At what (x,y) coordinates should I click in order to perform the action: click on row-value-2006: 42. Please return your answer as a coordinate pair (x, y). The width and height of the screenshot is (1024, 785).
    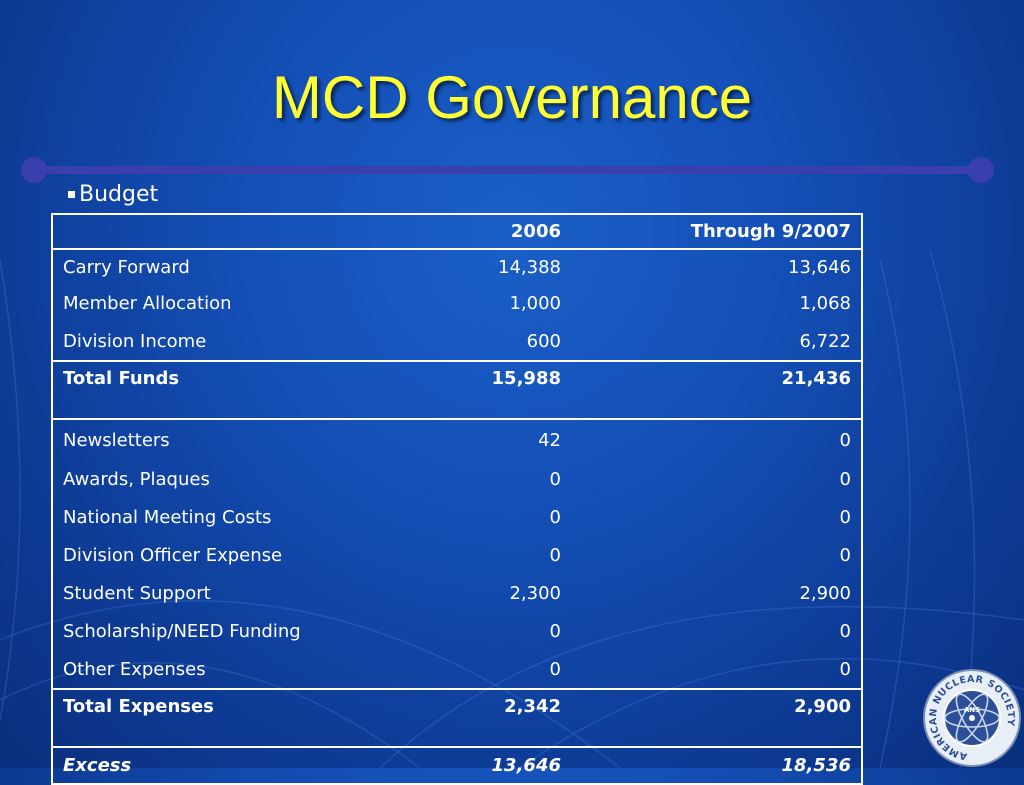
    Looking at the image, I should click on (478, 439).